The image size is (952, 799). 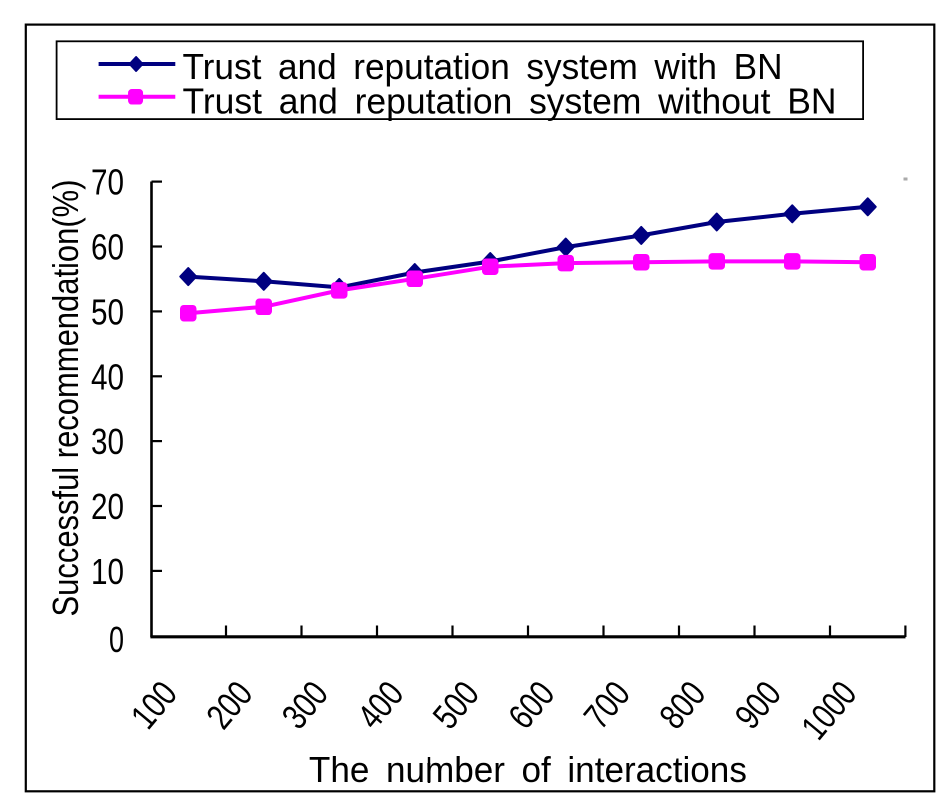 What do you see at coordinates (116, 639) in the screenshot?
I see `svg-text: 0` at bounding box center [116, 639].